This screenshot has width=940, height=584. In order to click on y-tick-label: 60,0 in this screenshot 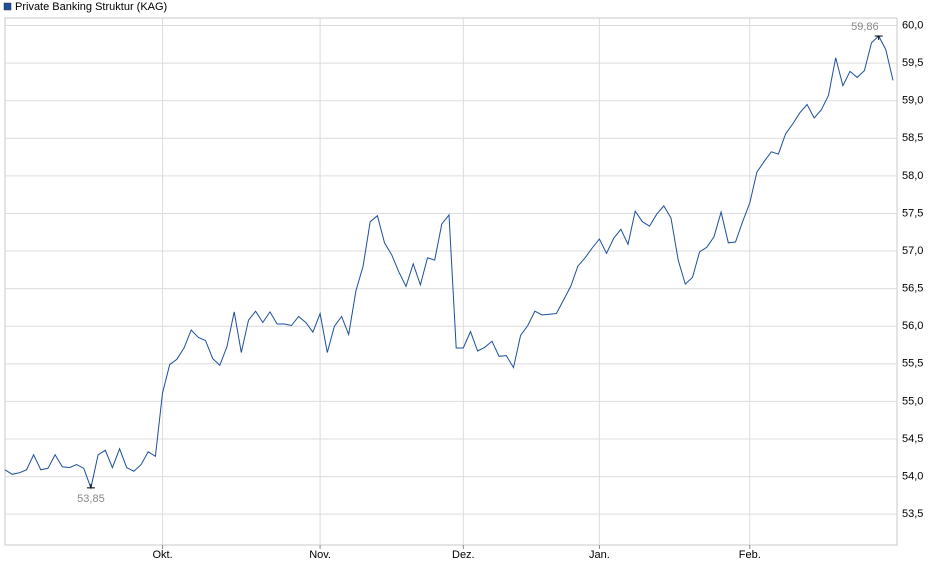, I will do `click(912, 25)`.